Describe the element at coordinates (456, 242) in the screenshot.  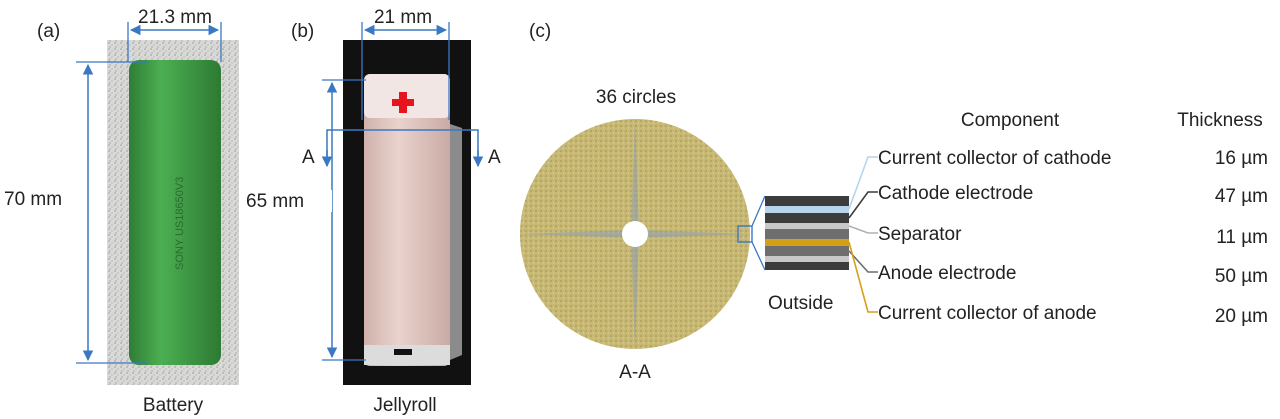
I see `separator-flap` at that location.